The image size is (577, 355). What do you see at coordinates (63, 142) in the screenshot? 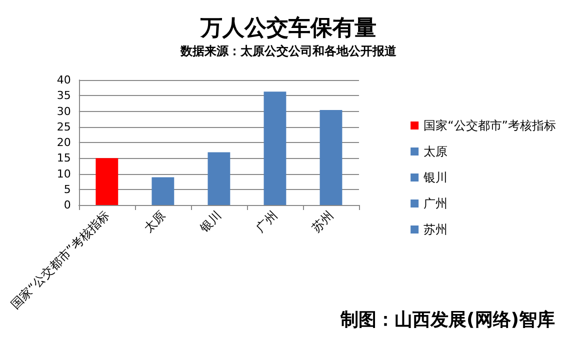
I see `y-tick-label: 20` at bounding box center [63, 142].